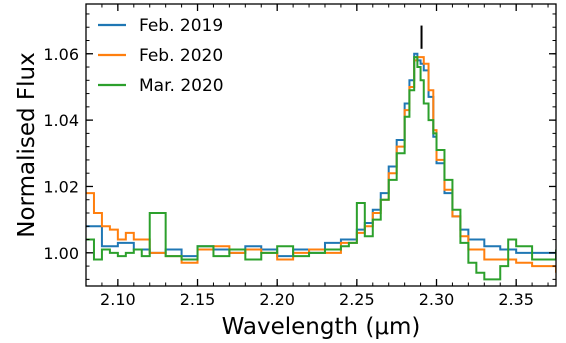 The width and height of the screenshot is (566, 343). Describe the element at coordinates (61, 186) in the screenshot. I see `y-tick-label: 1.02` at that location.